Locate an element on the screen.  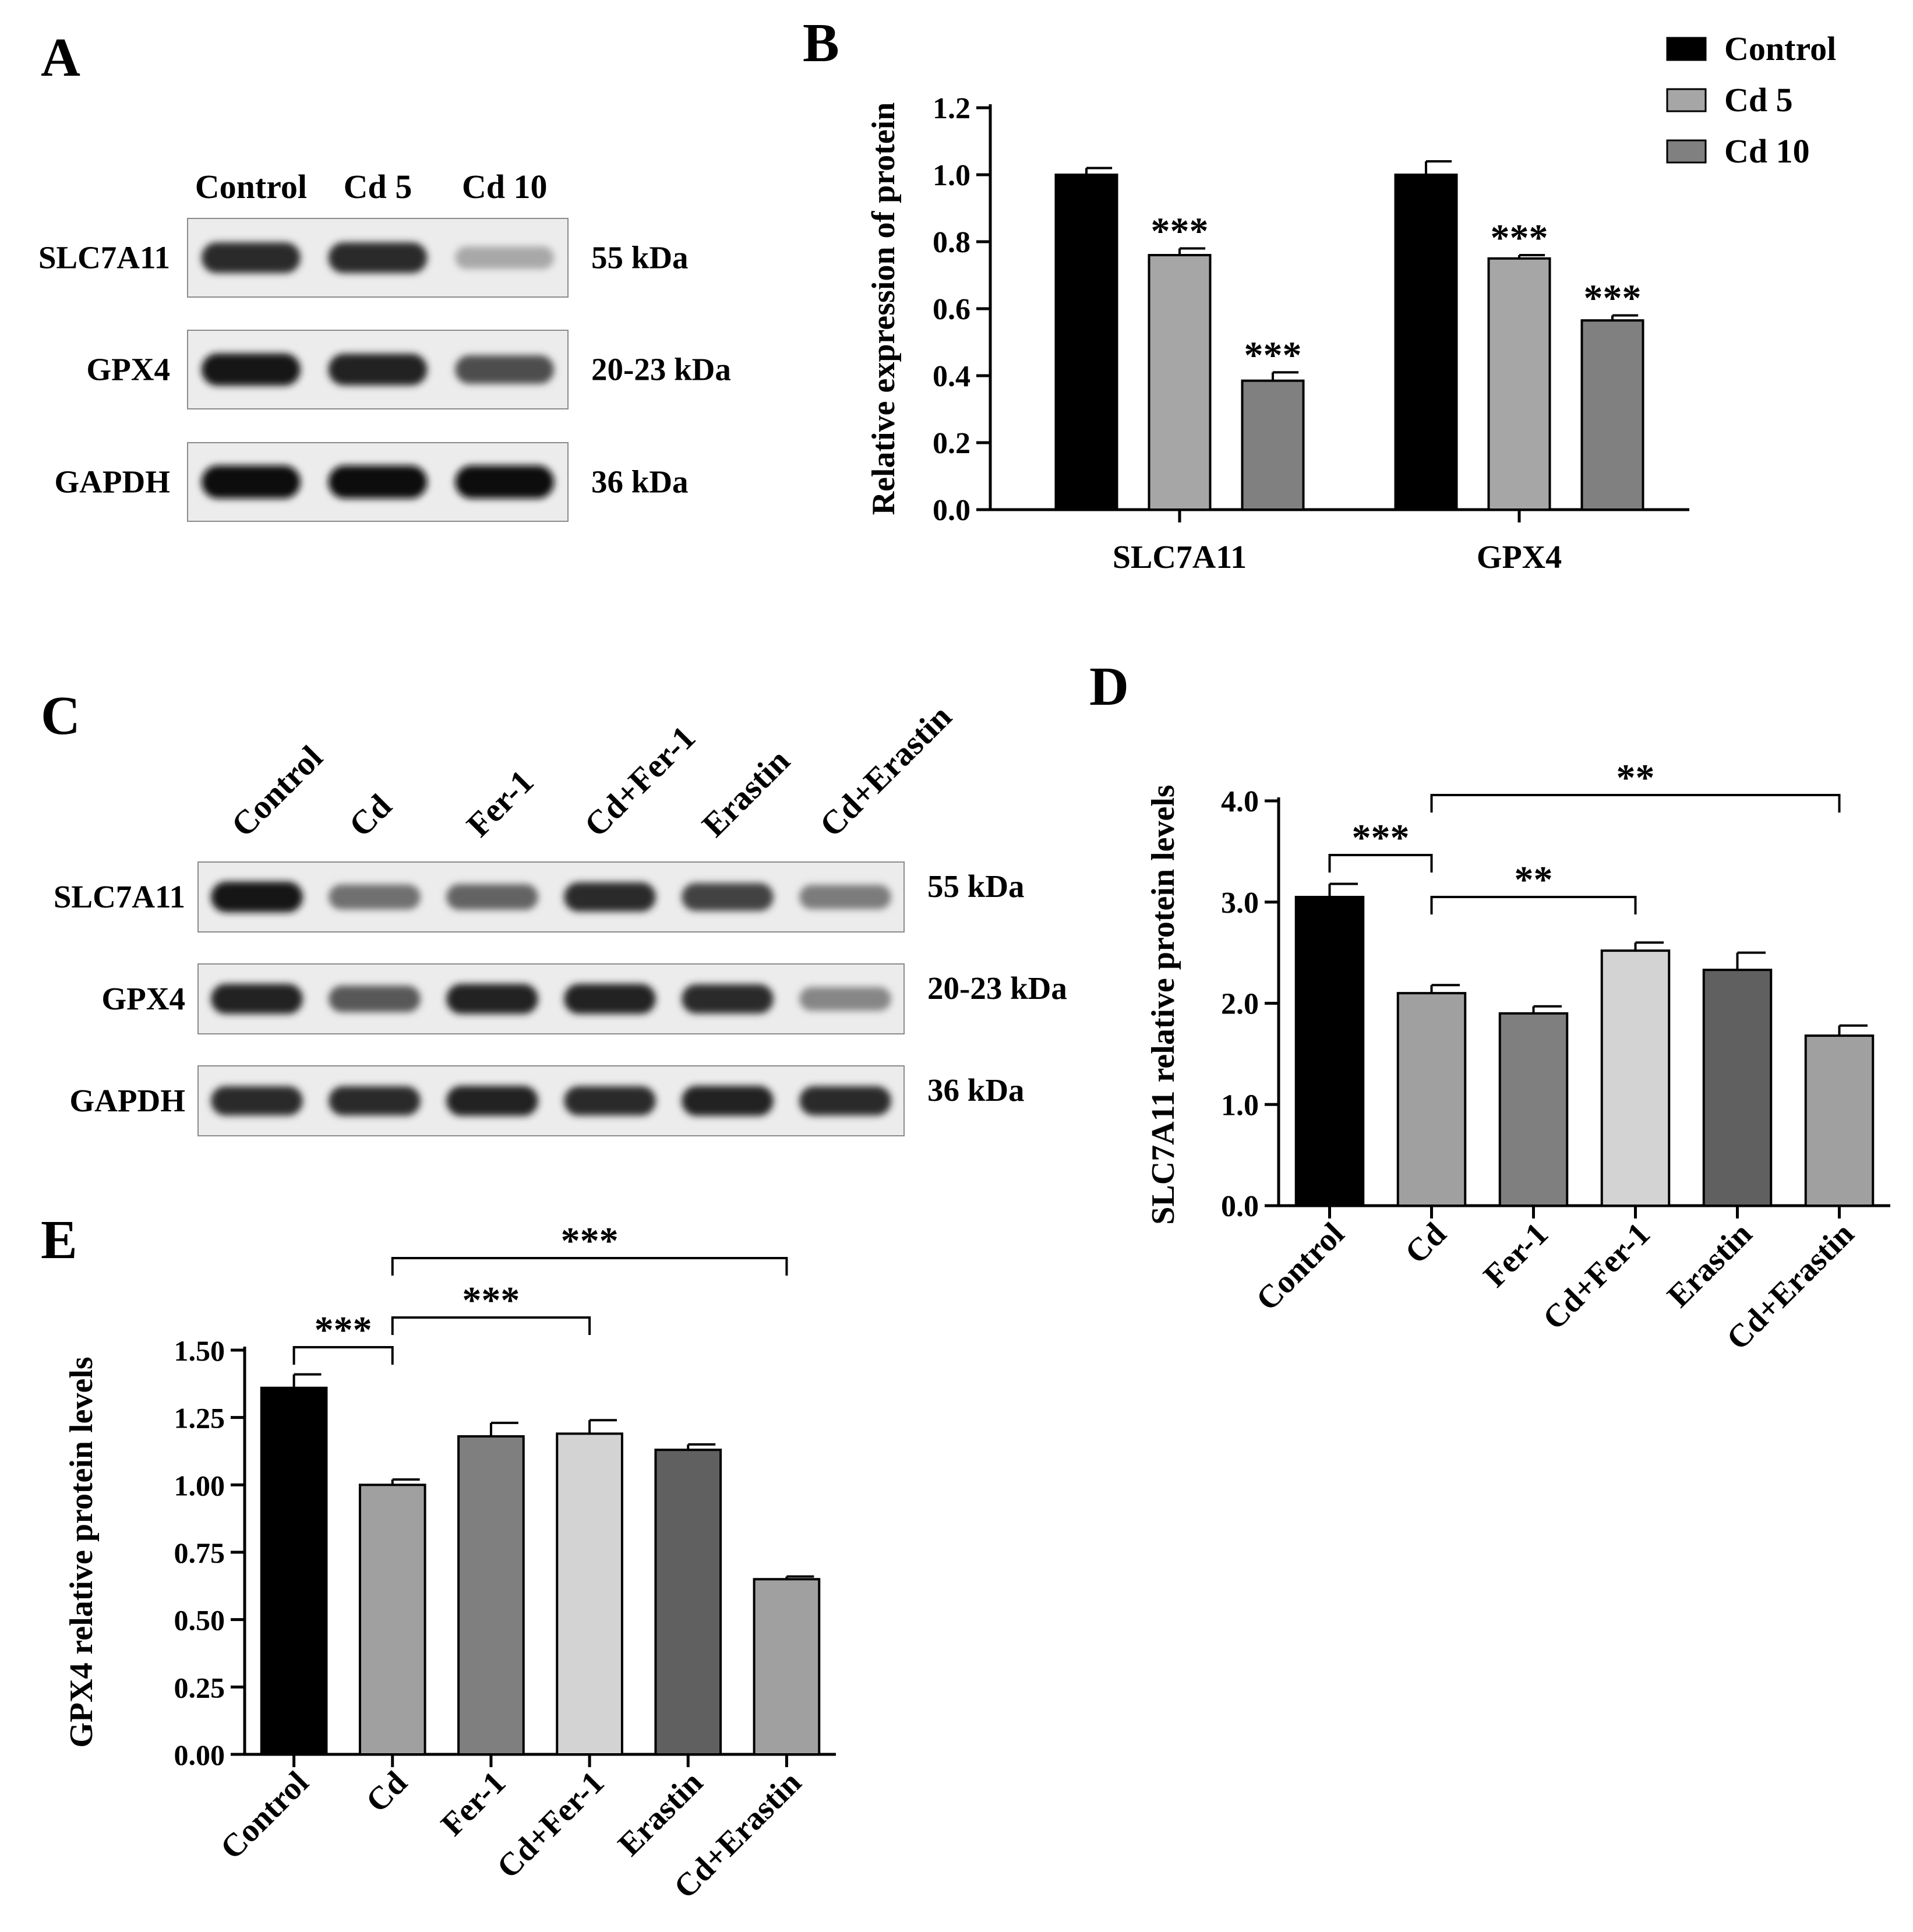
lane-label: Cd+Fer-1 is located at coordinates (640, 781).